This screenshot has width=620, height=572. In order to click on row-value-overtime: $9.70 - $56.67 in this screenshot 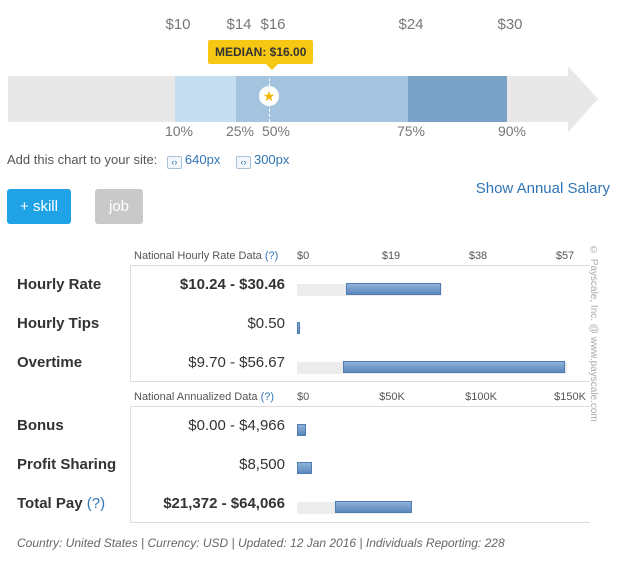, I will do `click(236, 362)`.